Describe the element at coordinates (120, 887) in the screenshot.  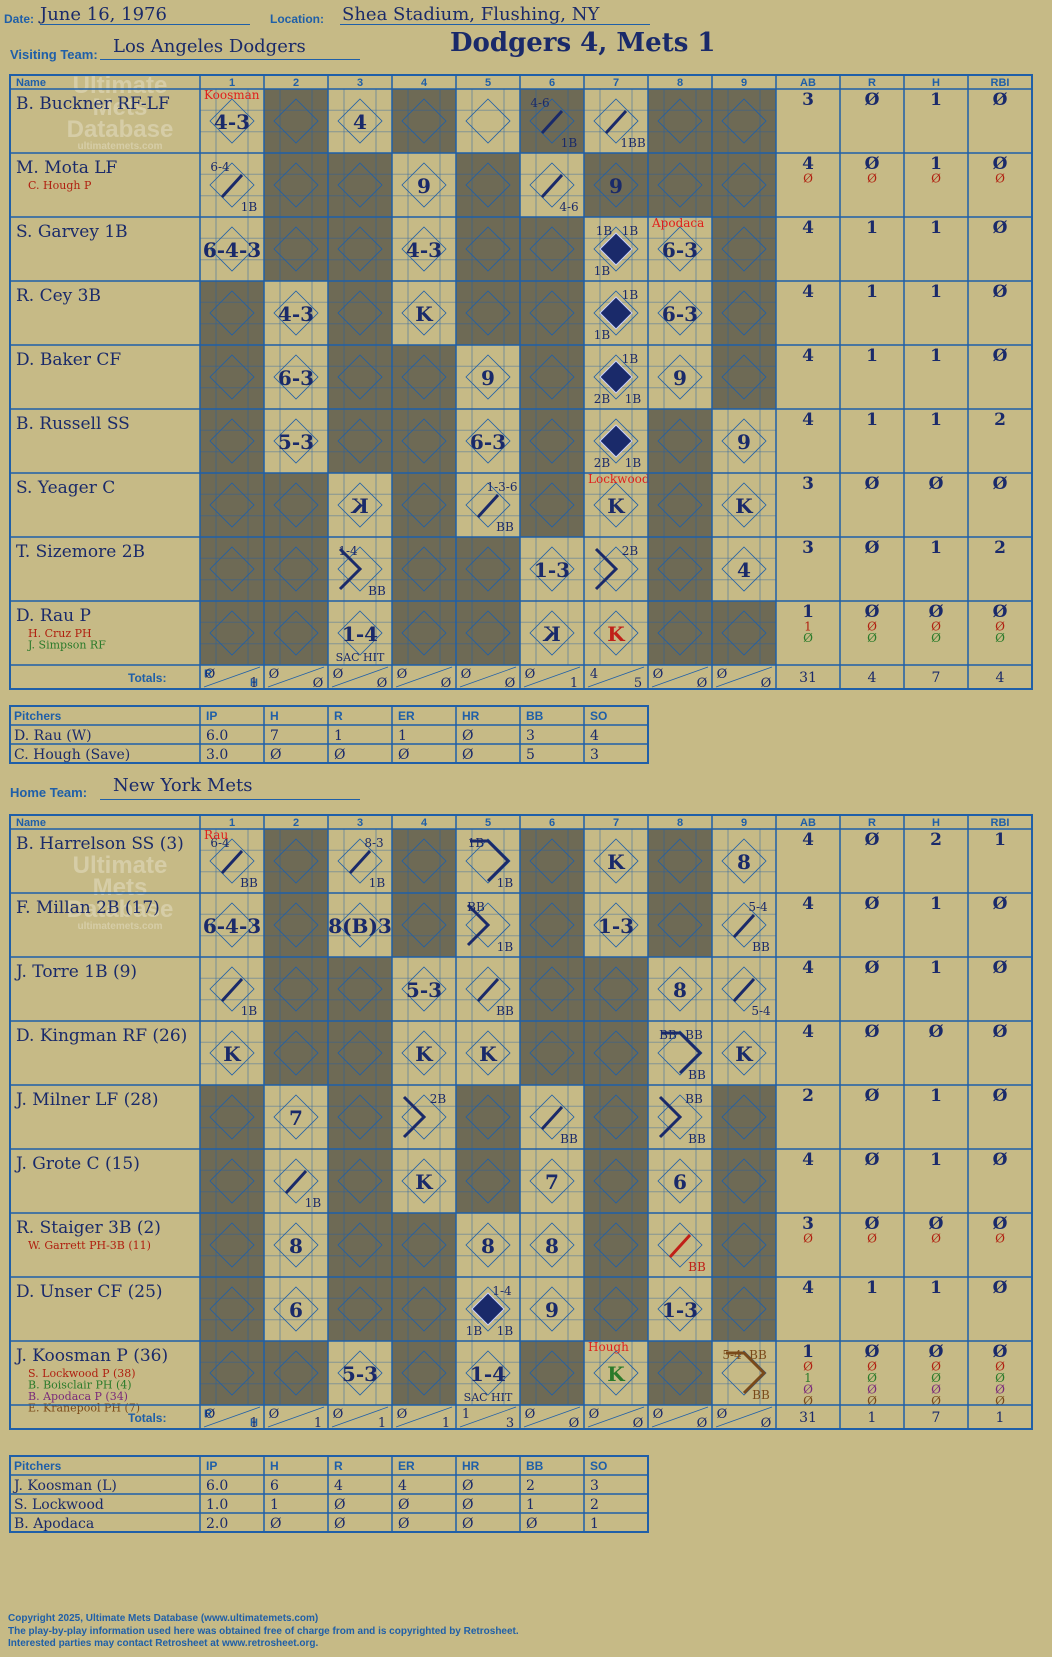
I see `watermark-line: Mets` at that location.